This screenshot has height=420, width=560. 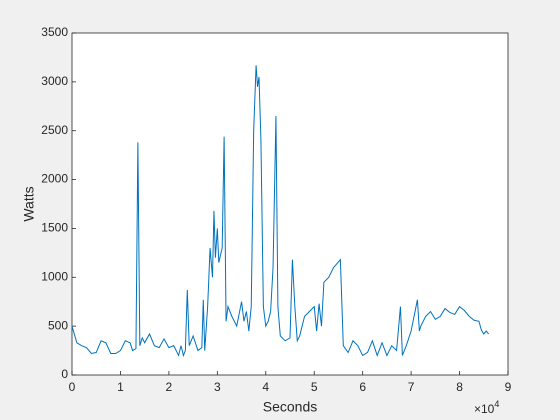 I want to click on x-tick-label: 5, so click(x=314, y=387).